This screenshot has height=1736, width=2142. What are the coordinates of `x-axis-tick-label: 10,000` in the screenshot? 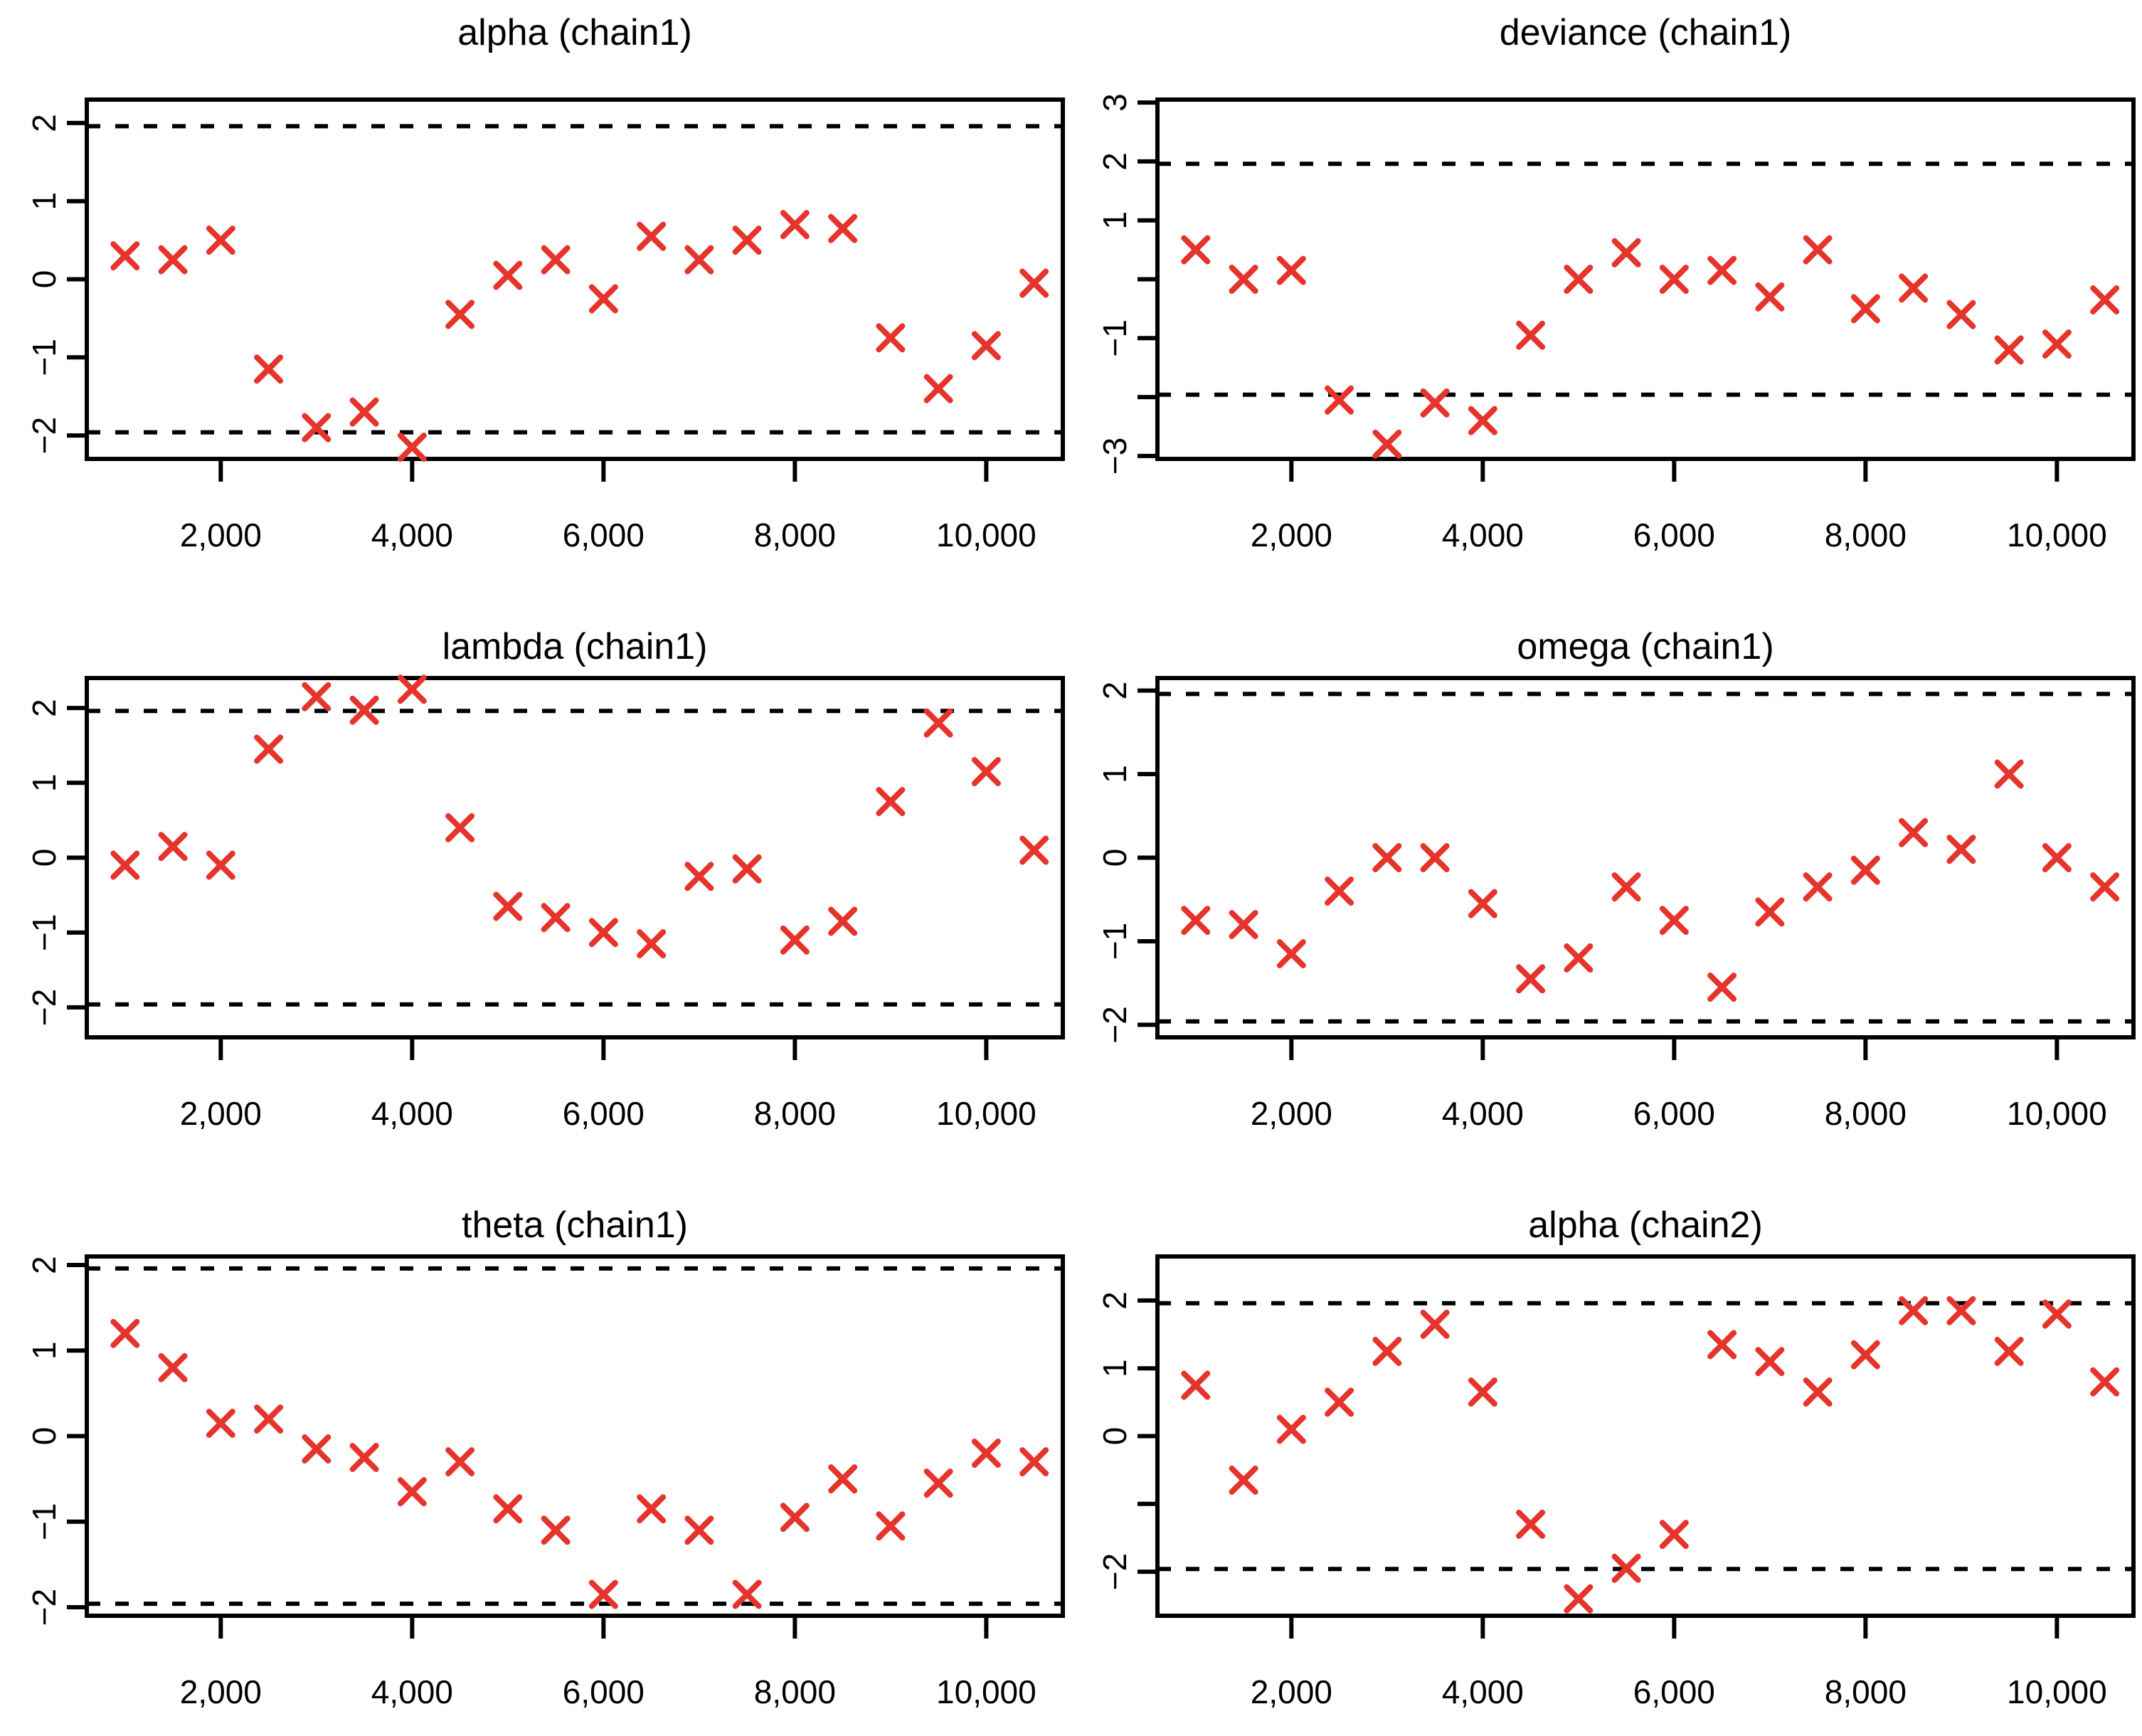 It's located at (986, 535).